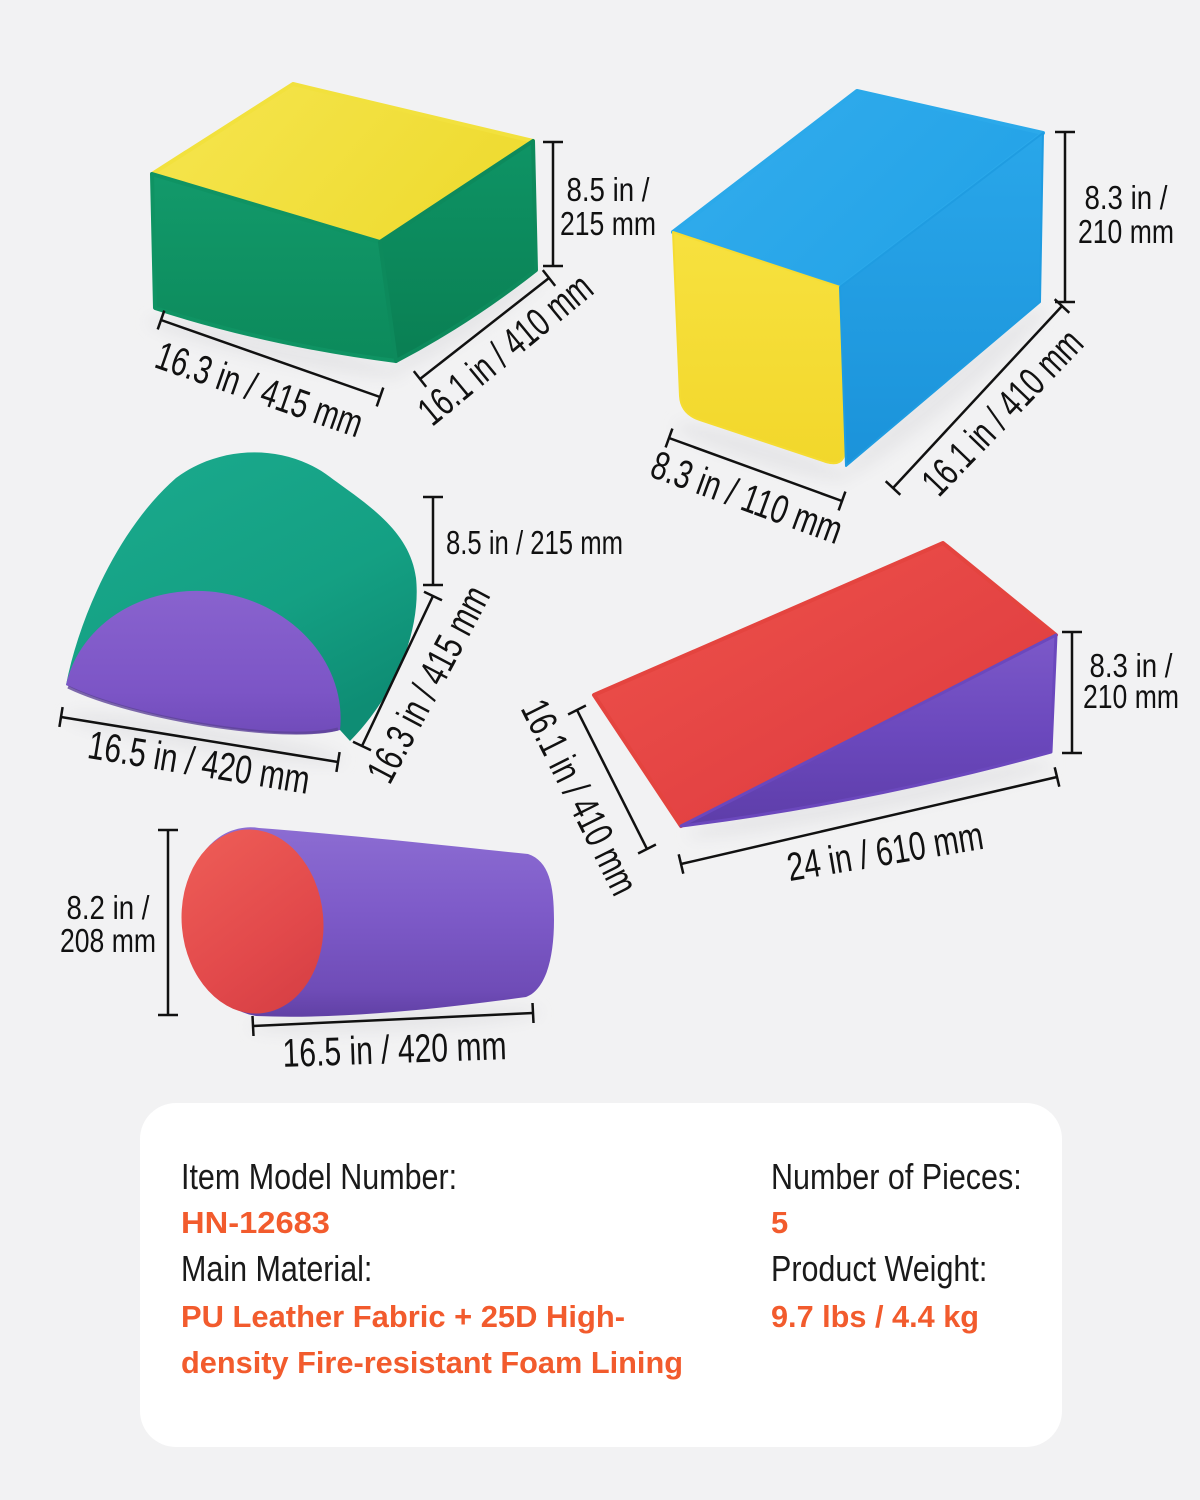 Image resolution: width=1200 pixels, height=1500 pixels. What do you see at coordinates (875, 1316) in the screenshot?
I see `svg-text: 9.7 lbs / 4.4 kg` at bounding box center [875, 1316].